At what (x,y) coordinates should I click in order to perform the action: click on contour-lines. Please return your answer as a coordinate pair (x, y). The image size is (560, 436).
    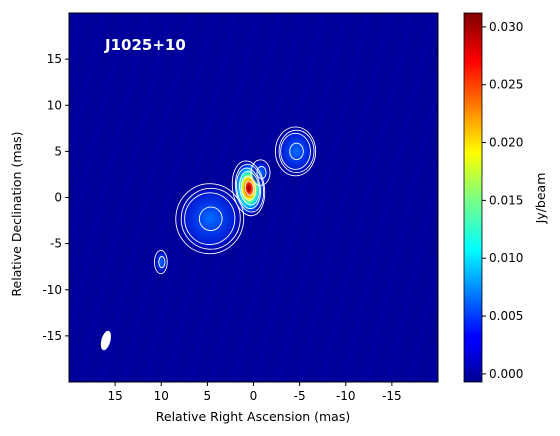
    Looking at the image, I should click on (235, 200).